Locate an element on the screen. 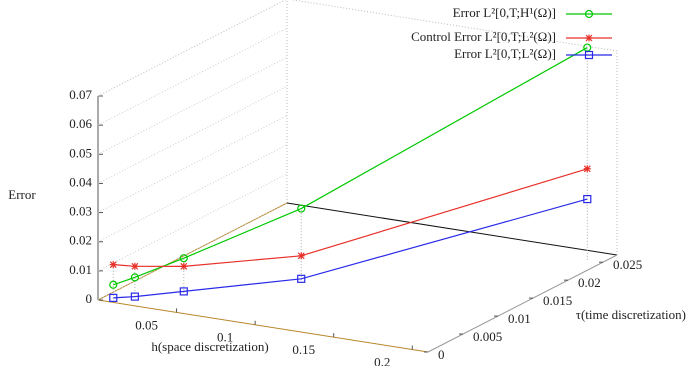 Image resolution: width=689 pixels, height=366 pixels. z-tick-label: 0.02 is located at coordinates (80, 240).